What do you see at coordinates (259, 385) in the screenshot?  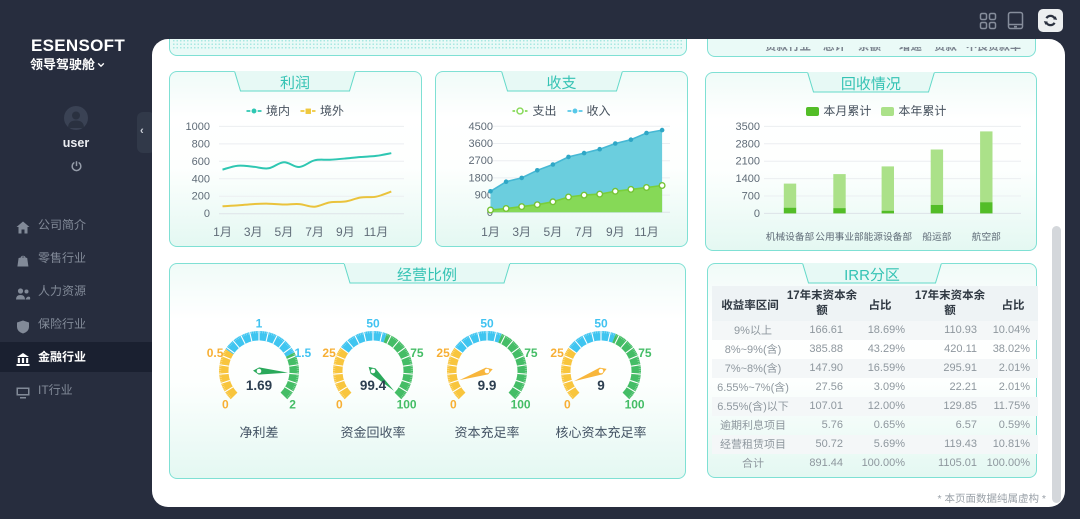 I see `svg-text: 1.69` at bounding box center [259, 385].